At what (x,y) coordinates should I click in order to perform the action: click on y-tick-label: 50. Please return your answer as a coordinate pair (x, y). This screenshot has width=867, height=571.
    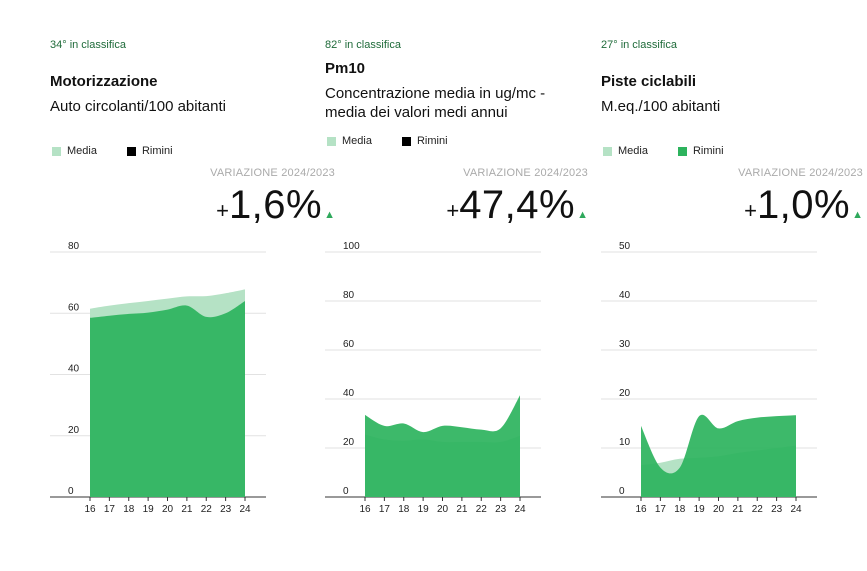
    Looking at the image, I should click on (625, 246).